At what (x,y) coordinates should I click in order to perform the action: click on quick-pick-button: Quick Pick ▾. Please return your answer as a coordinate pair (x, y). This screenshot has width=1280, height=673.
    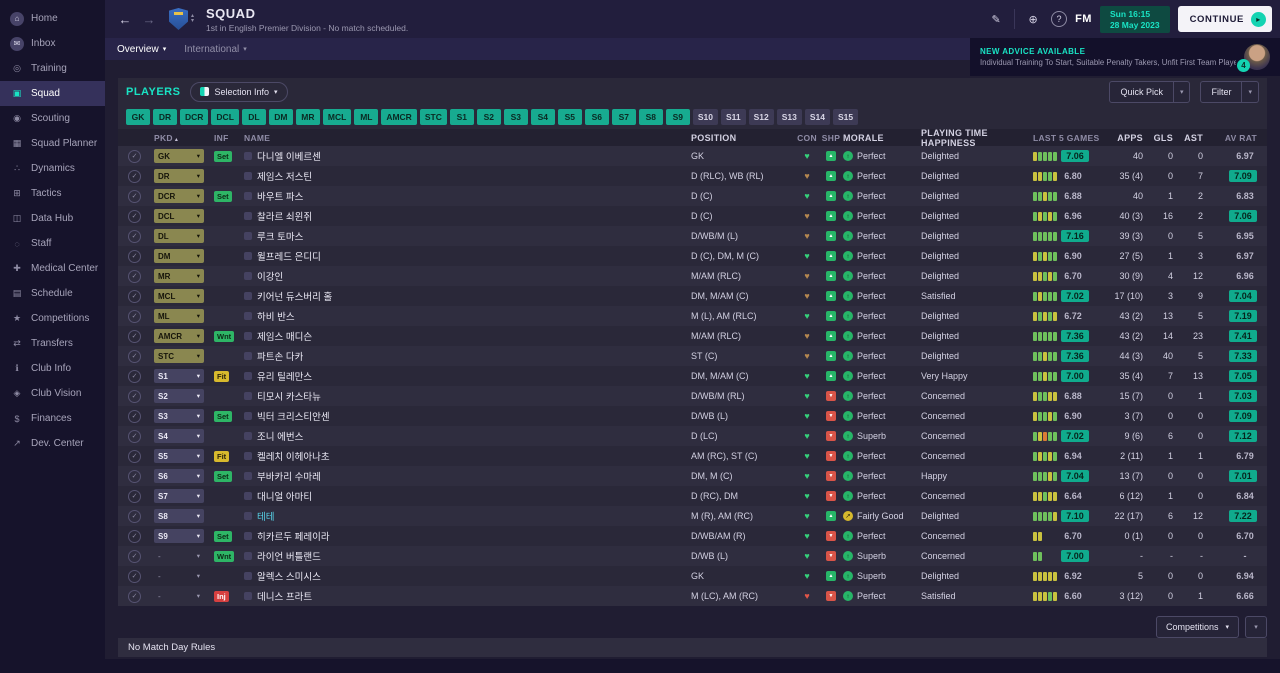
    Looking at the image, I should click on (1150, 91).